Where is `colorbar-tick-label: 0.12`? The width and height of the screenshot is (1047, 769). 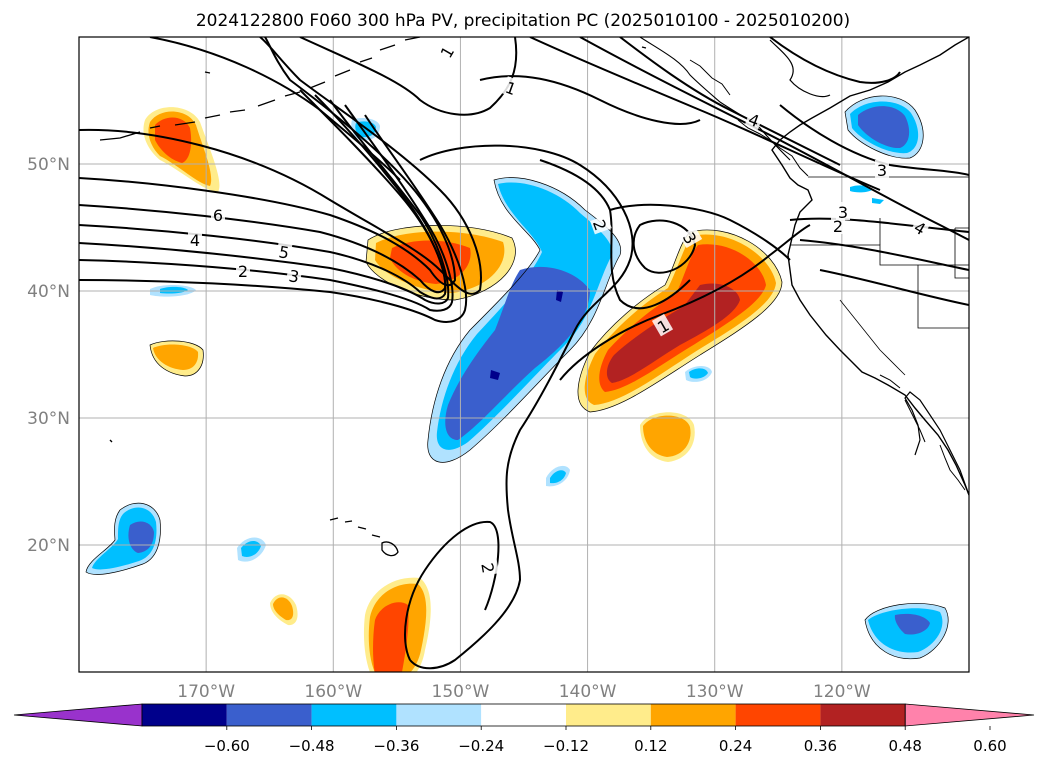 colorbar-tick-label: 0.12 is located at coordinates (650, 746).